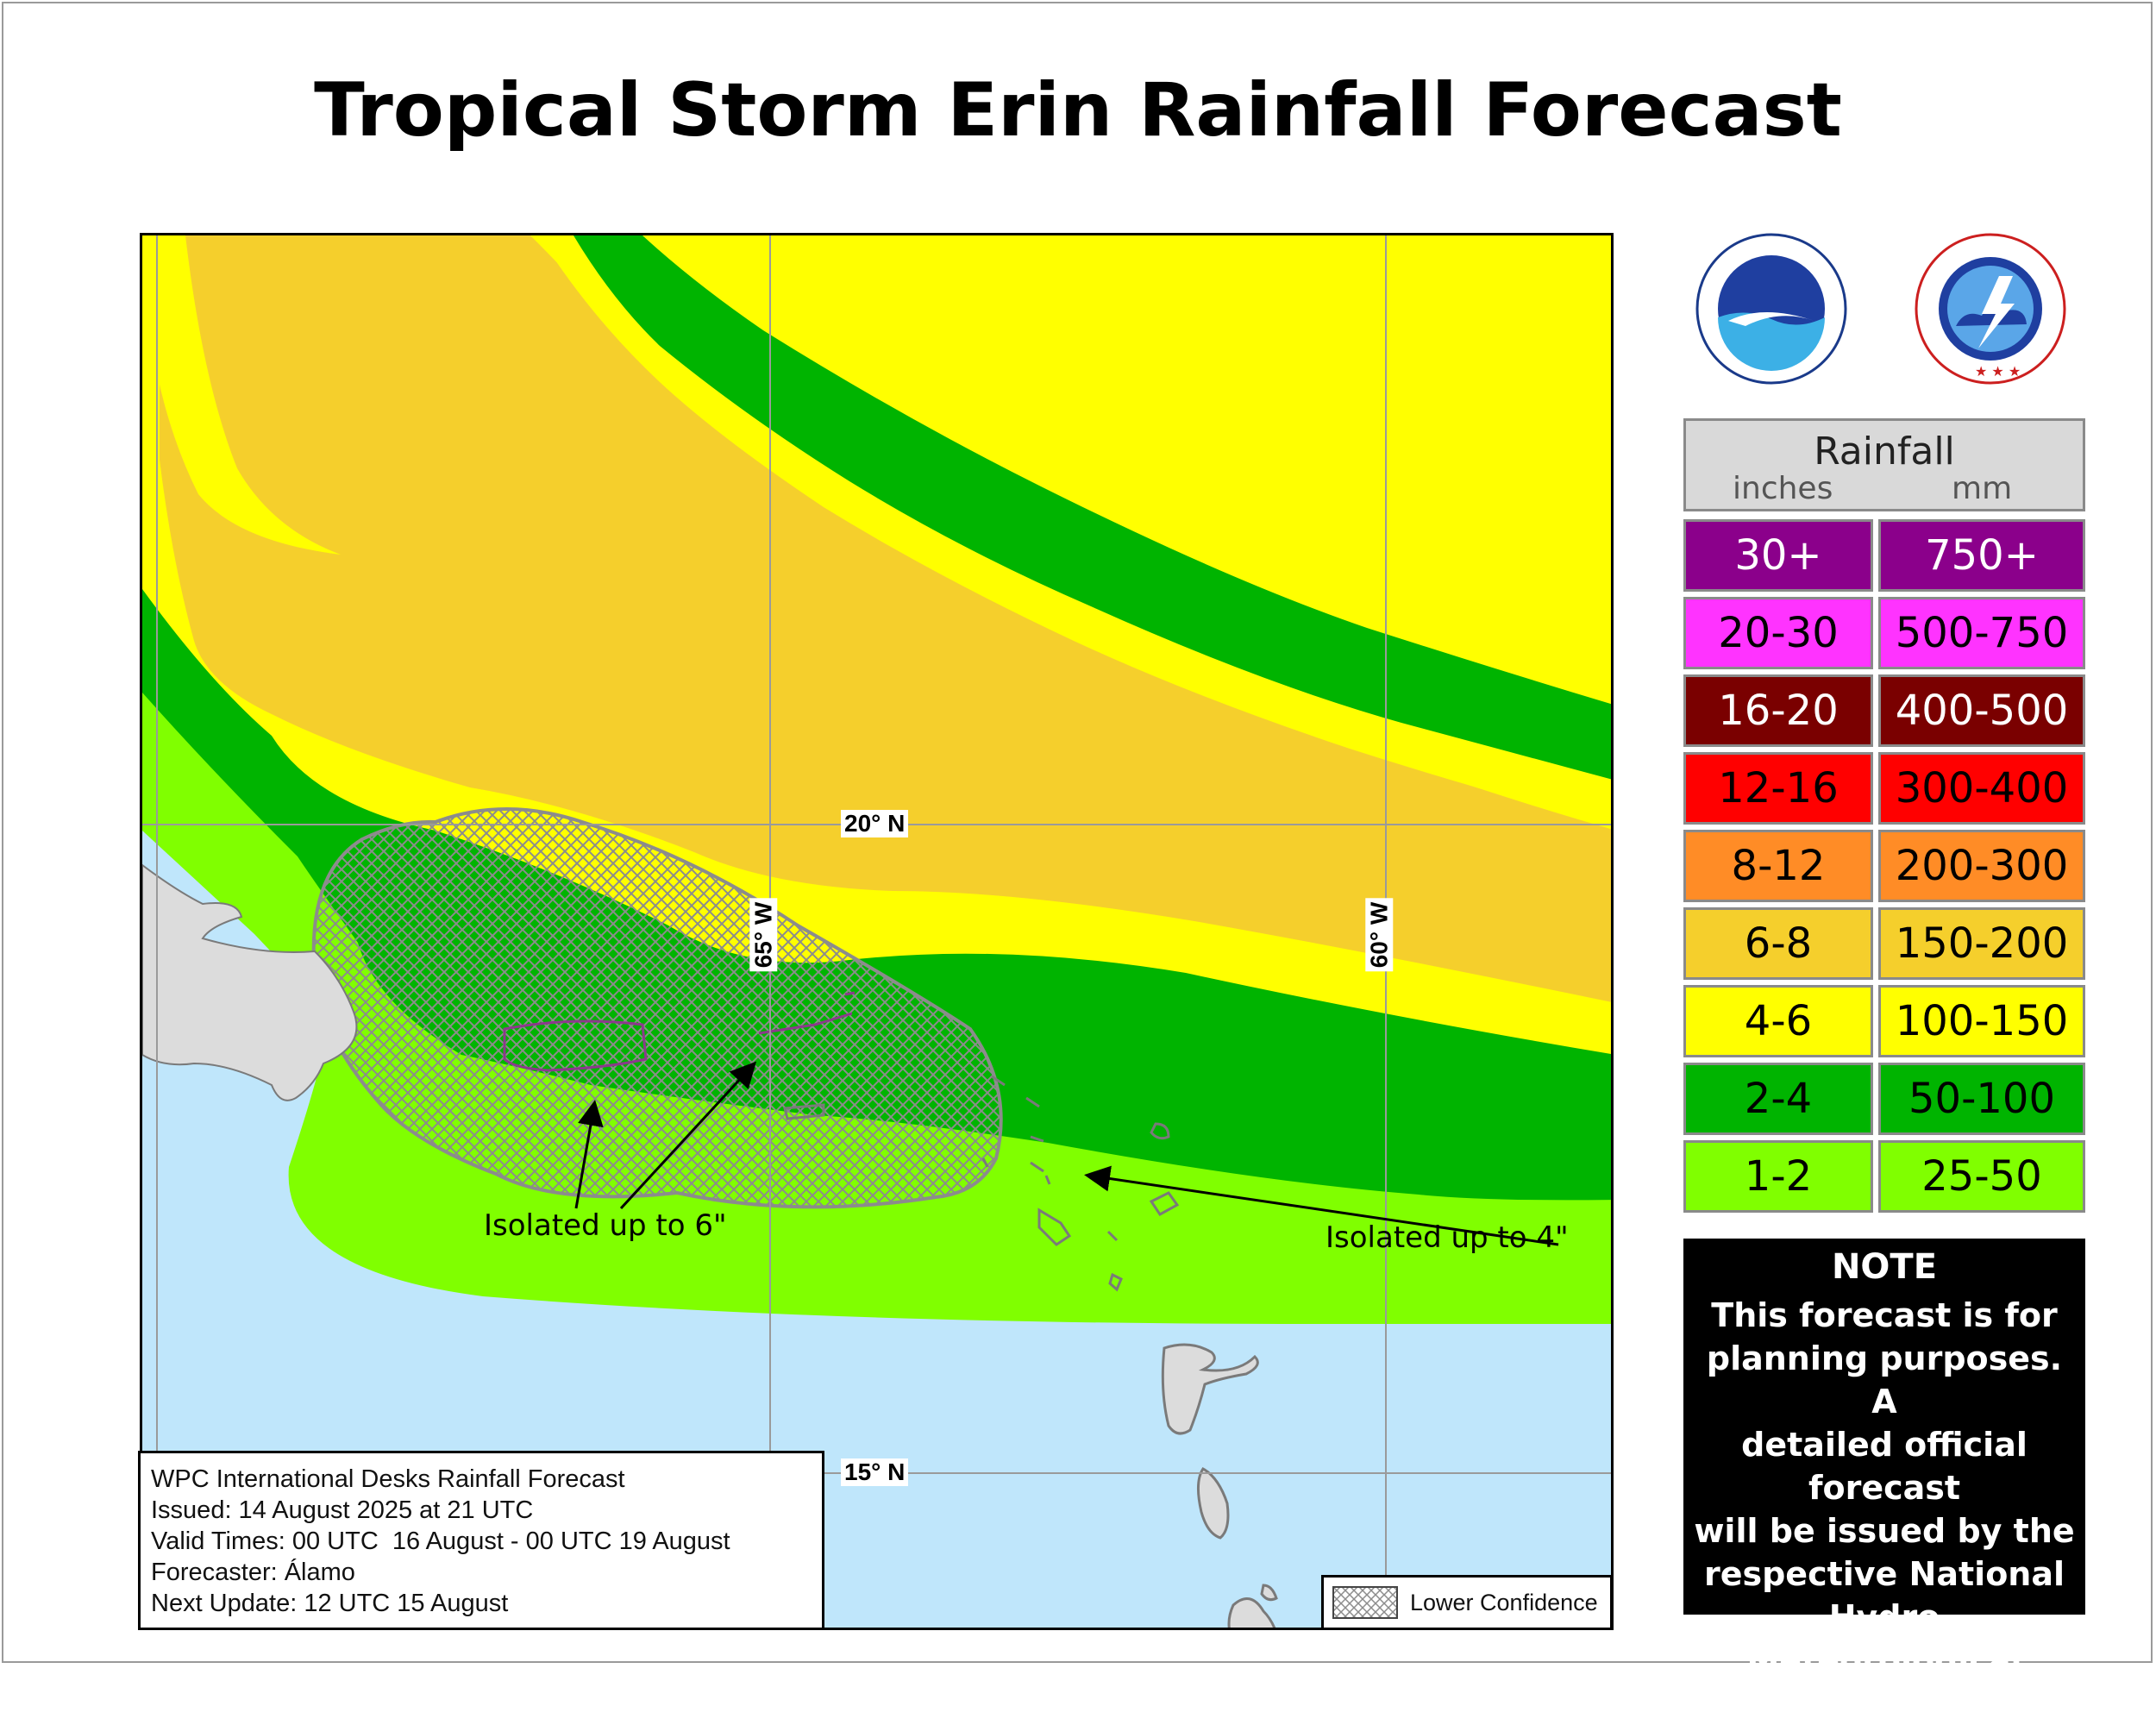 The height and width of the screenshot is (1725, 2156). I want to click on note-line: detailed official forecast, so click(1884, 1466).